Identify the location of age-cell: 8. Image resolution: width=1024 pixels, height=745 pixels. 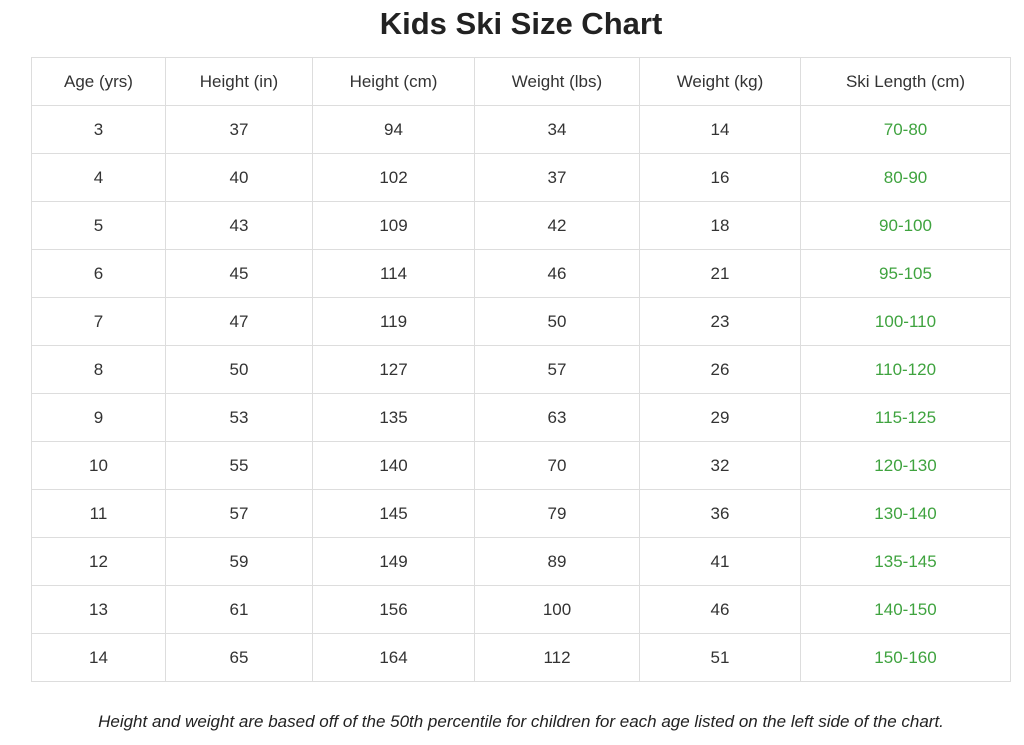
(98, 369).